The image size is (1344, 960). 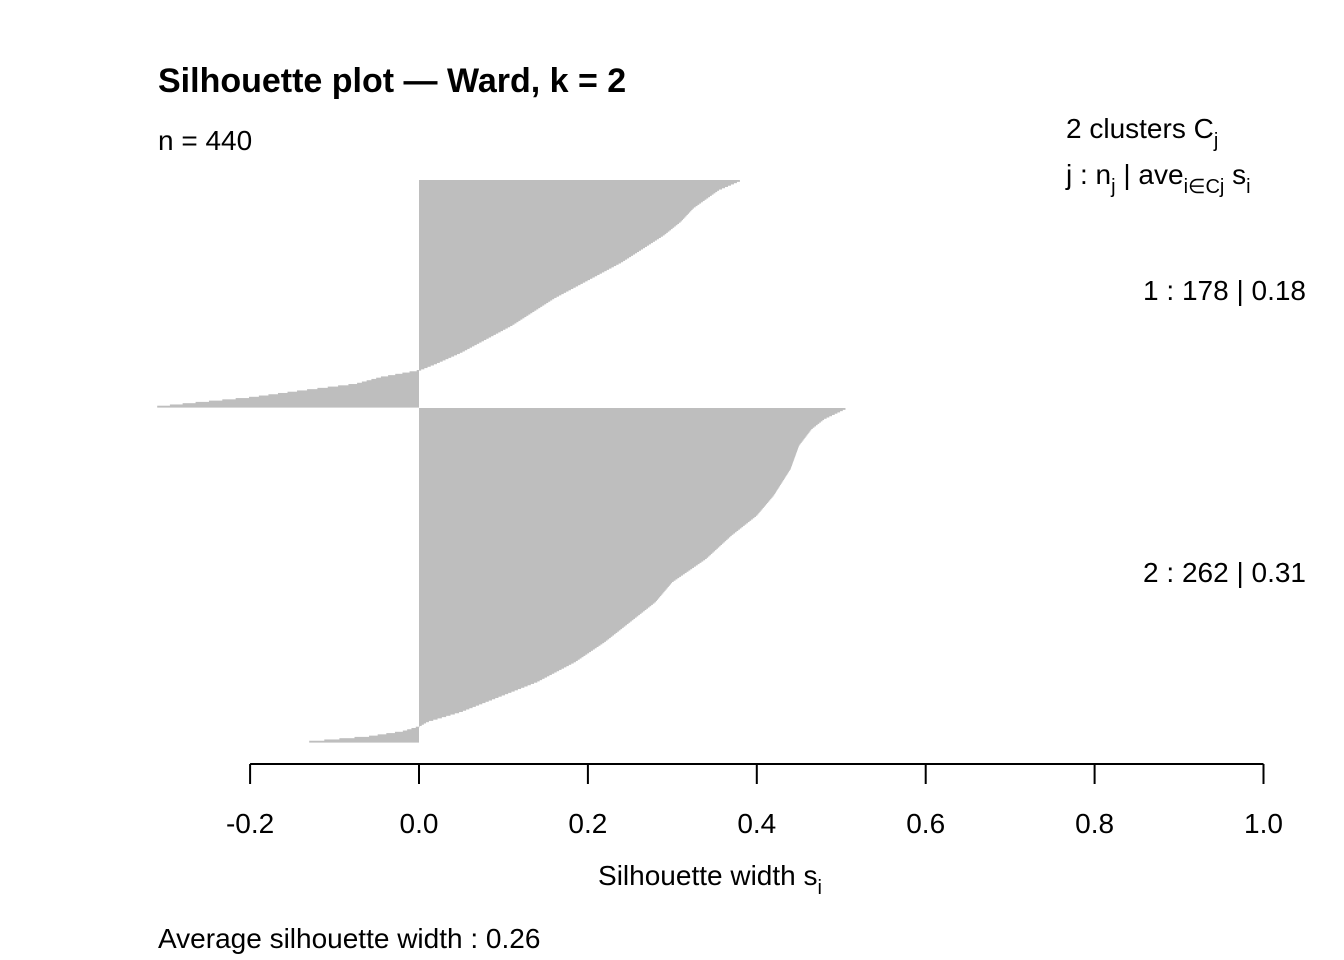 I want to click on x-tick-label: 0.6, so click(x=925, y=823).